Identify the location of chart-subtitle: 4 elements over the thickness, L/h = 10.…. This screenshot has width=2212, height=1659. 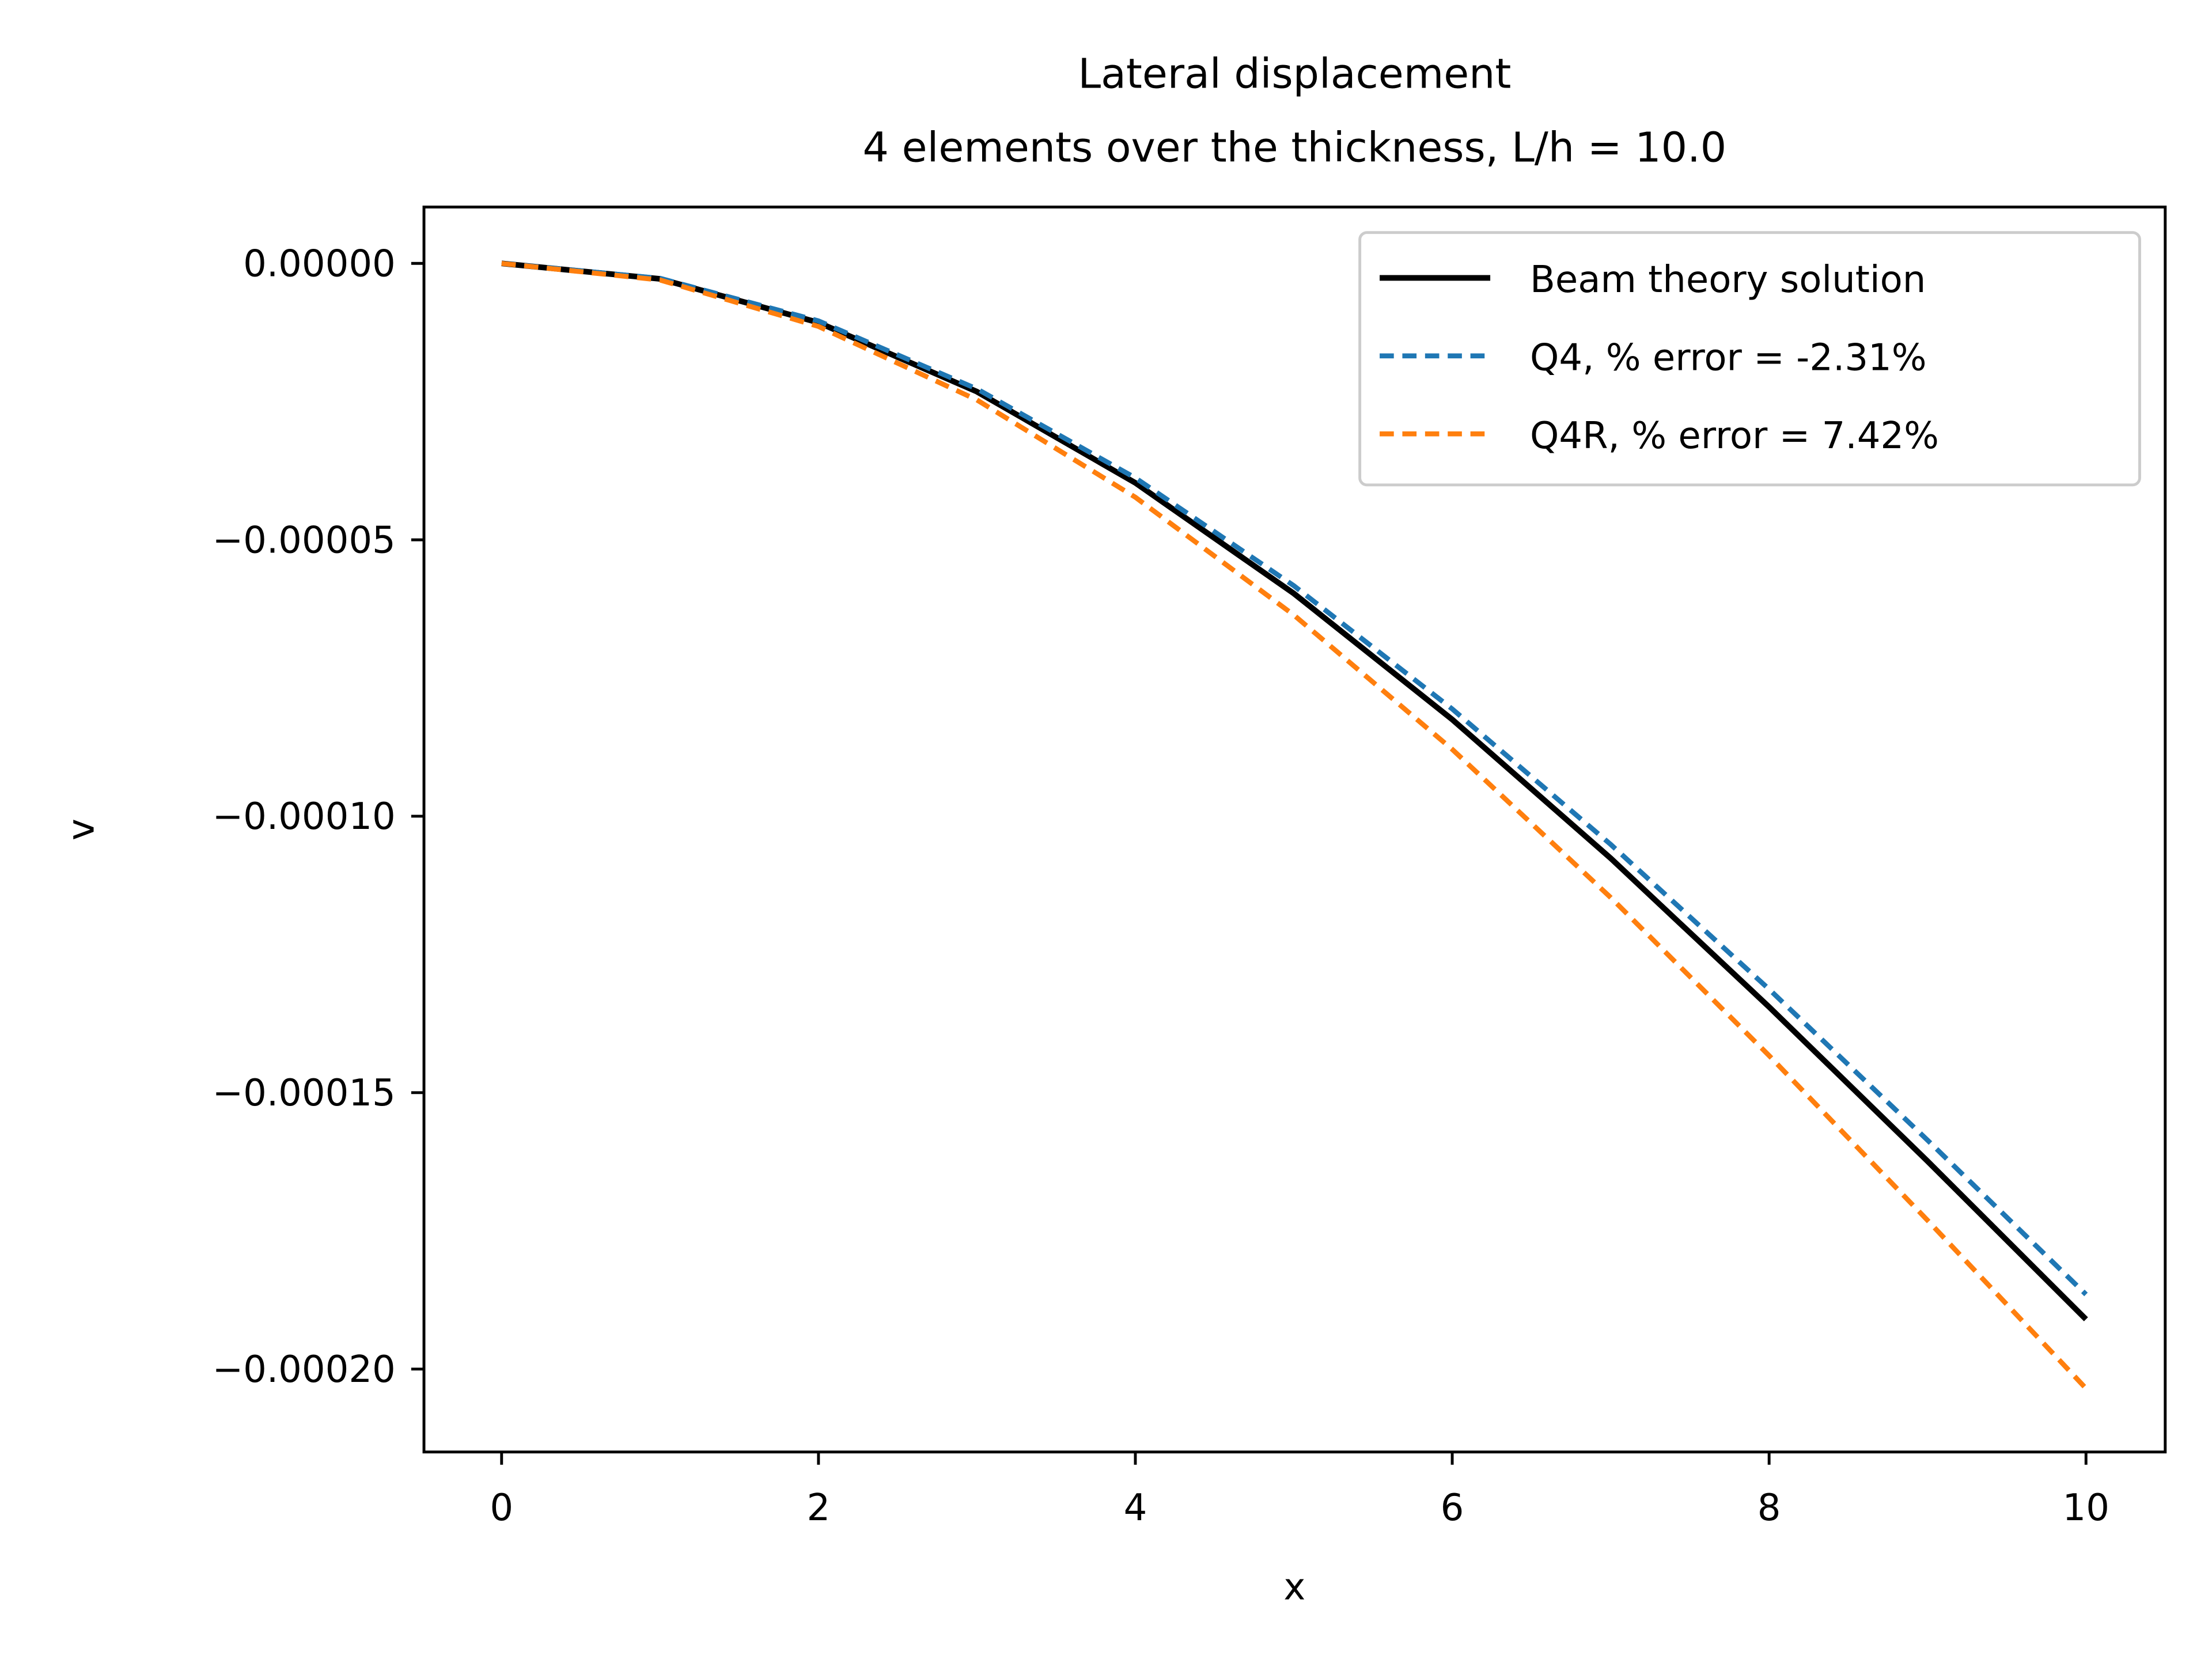
(1295, 148).